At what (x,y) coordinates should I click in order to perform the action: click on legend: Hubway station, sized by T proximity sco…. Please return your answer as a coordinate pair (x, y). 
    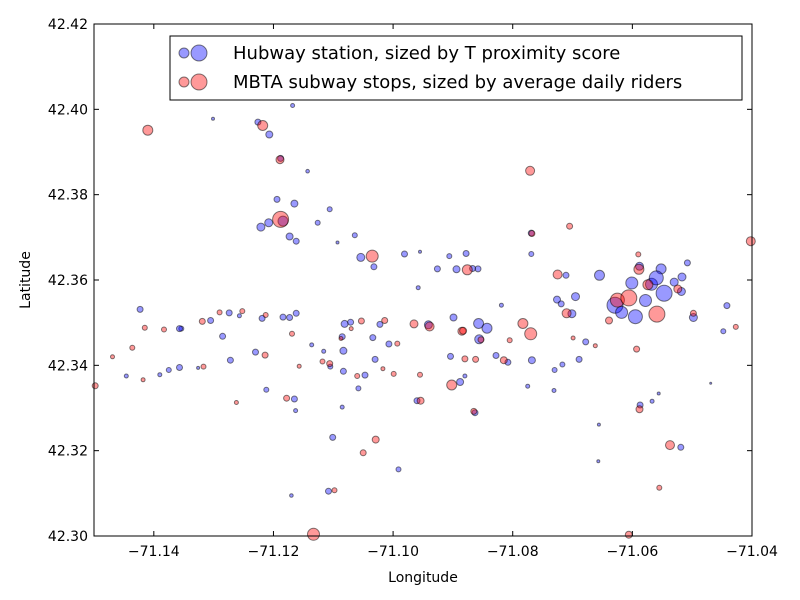
    Looking at the image, I should click on (456, 68).